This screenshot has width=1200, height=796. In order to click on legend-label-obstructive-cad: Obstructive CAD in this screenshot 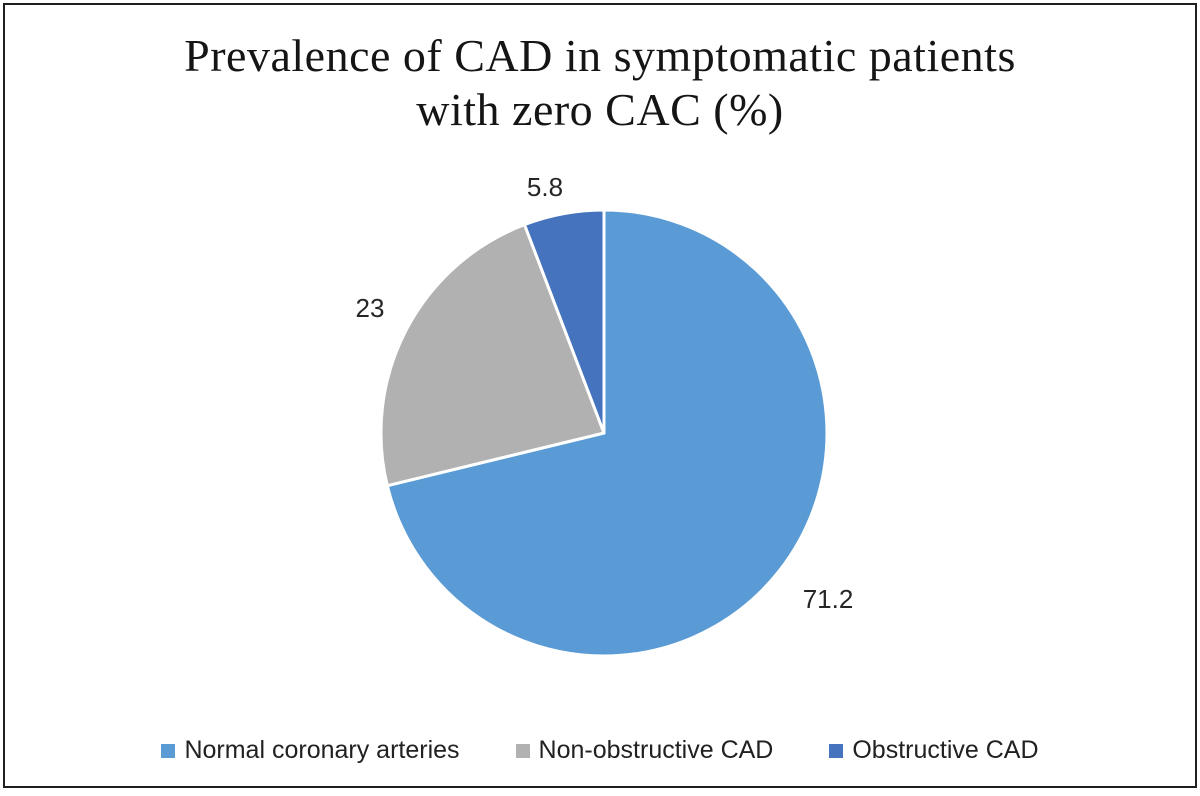, I will do `click(945, 750)`.